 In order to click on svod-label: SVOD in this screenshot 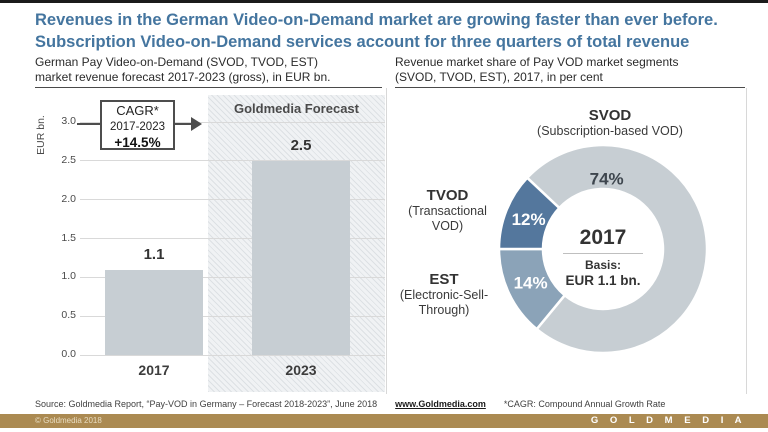, I will do `click(610, 115)`.